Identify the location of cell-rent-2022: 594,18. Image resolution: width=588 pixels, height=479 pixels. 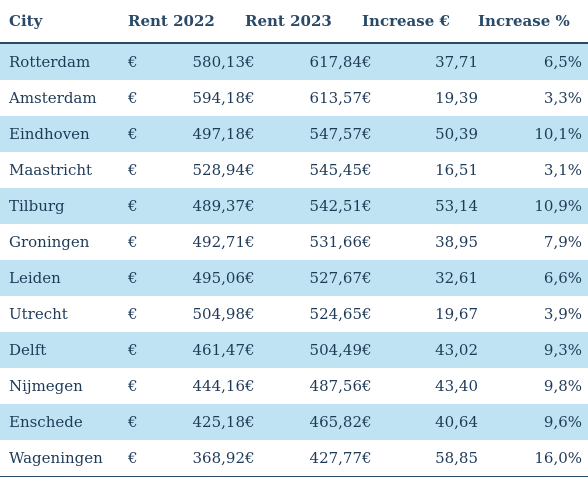
(219, 98).